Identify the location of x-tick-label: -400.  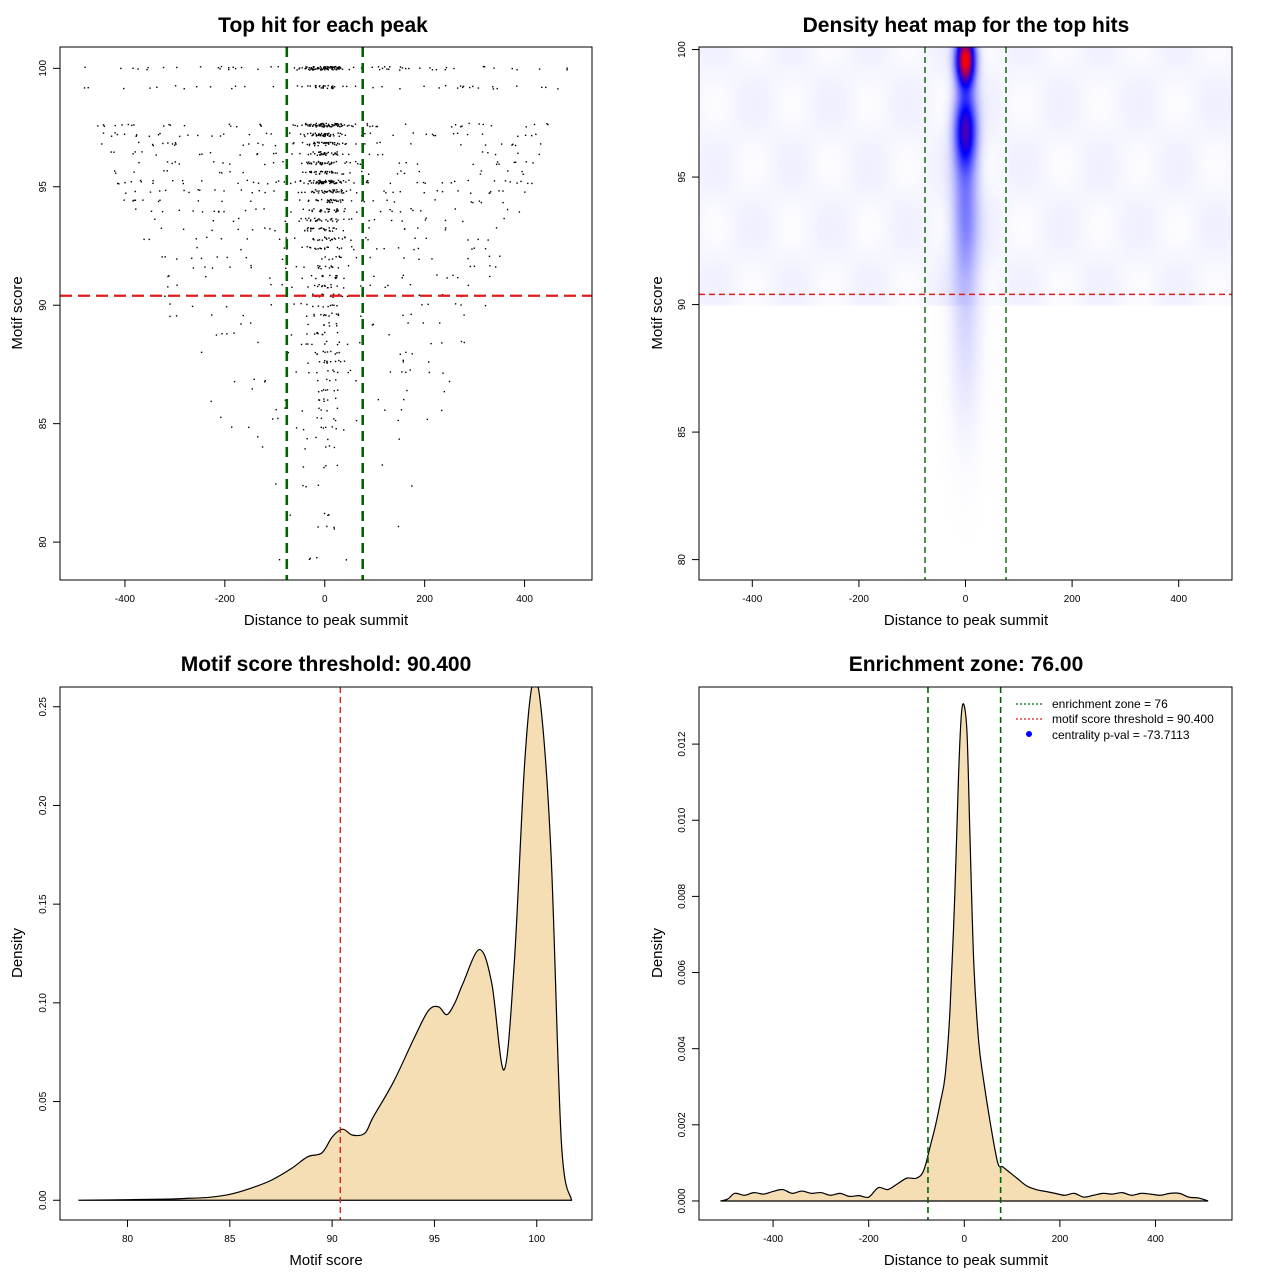
(125, 599).